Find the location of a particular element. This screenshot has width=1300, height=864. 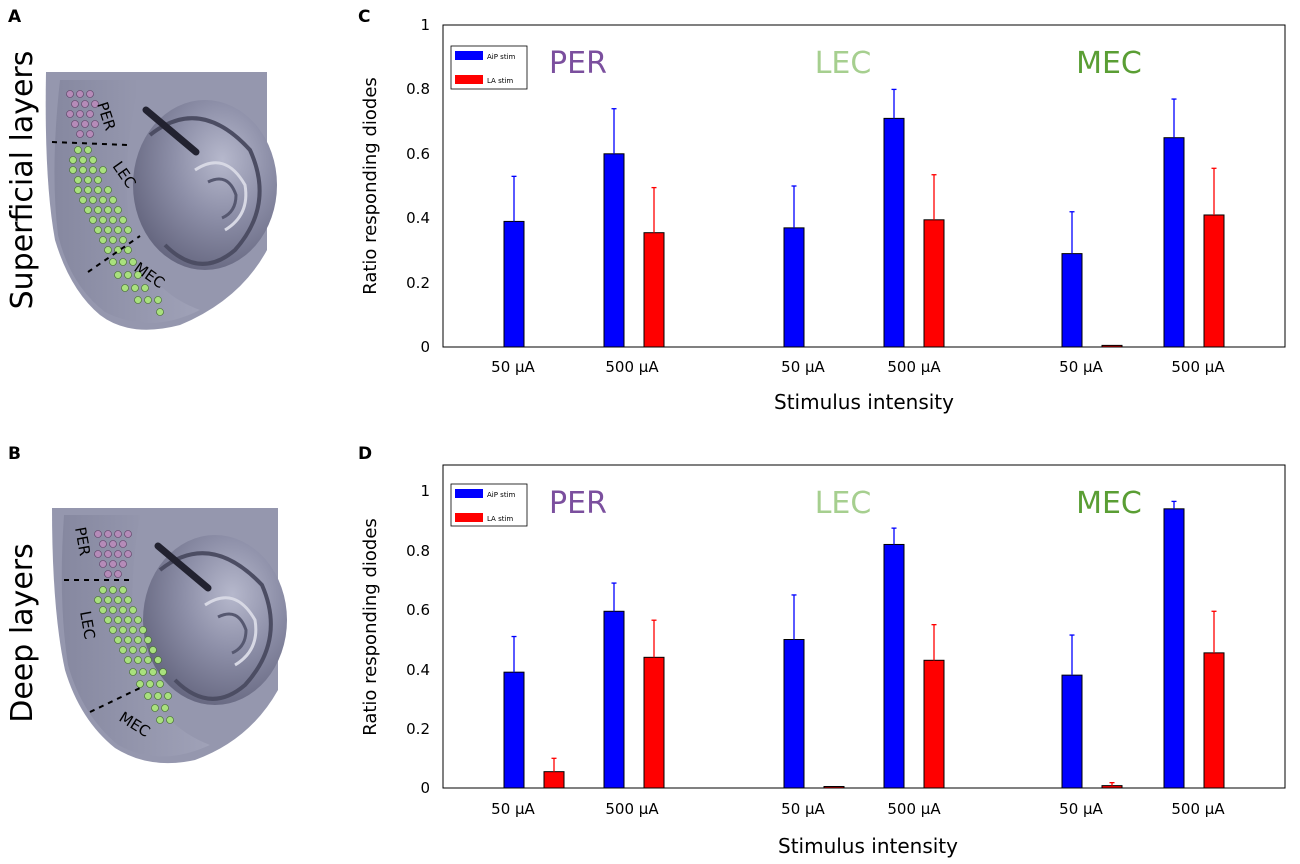

brain-slice-deep-image: PER LEC MEC is located at coordinates (169, 636).